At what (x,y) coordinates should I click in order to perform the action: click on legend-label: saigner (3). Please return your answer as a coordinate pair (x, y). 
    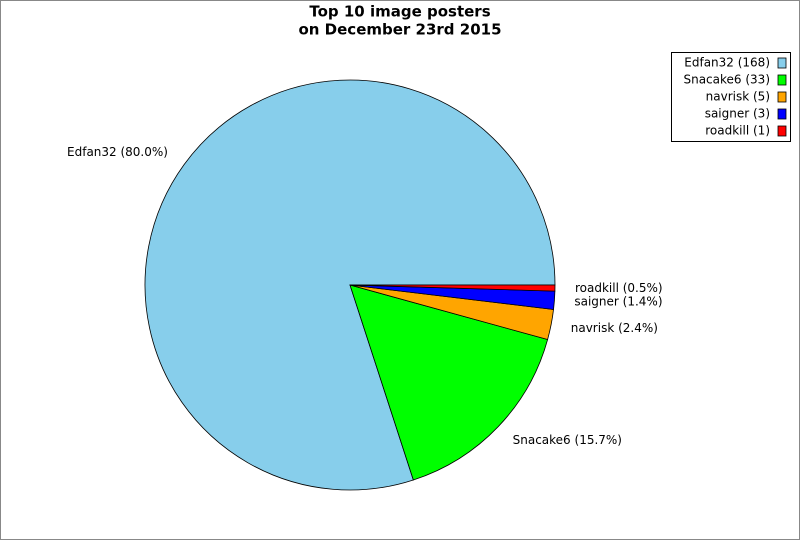
    Looking at the image, I should click on (737, 114).